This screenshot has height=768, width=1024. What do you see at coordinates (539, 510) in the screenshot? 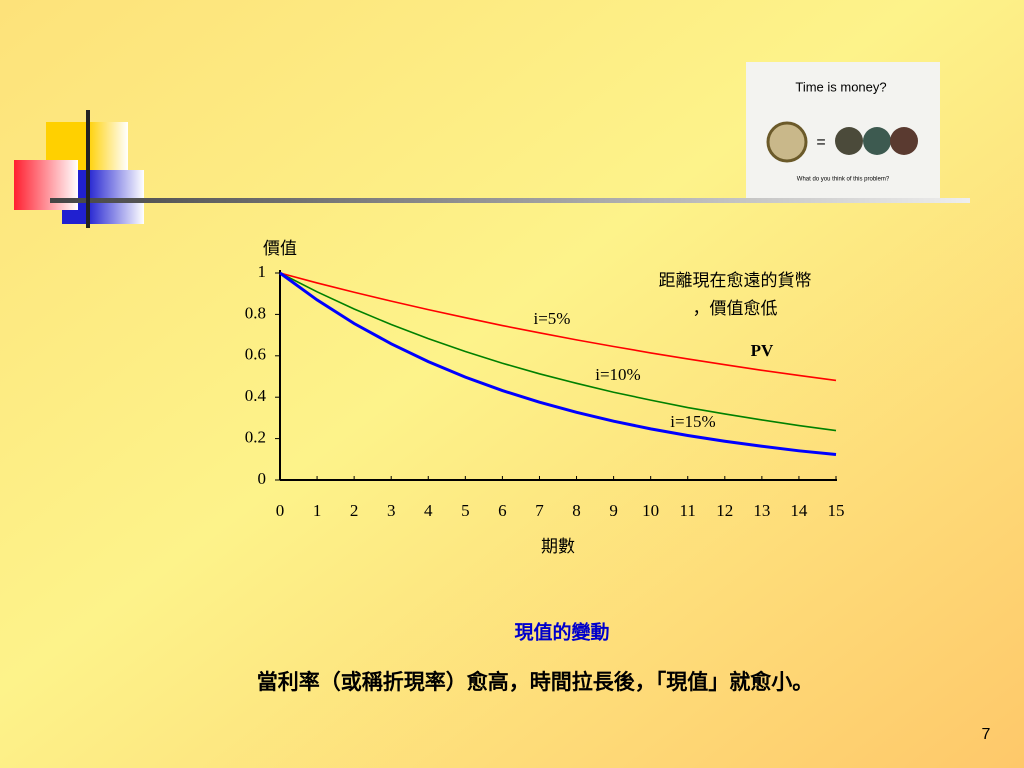
I see `x-tick-label: 7` at bounding box center [539, 510].